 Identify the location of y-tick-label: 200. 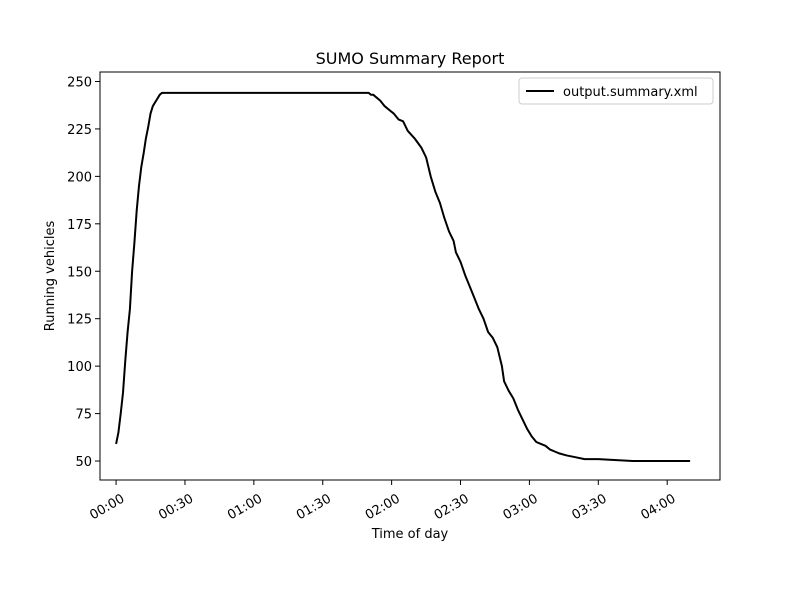
(79, 177).